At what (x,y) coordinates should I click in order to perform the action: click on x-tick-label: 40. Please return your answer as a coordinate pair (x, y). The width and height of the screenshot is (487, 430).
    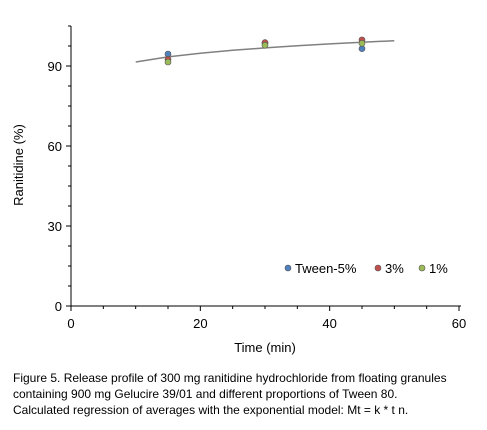
    Looking at the image, I should click on (329, 323).